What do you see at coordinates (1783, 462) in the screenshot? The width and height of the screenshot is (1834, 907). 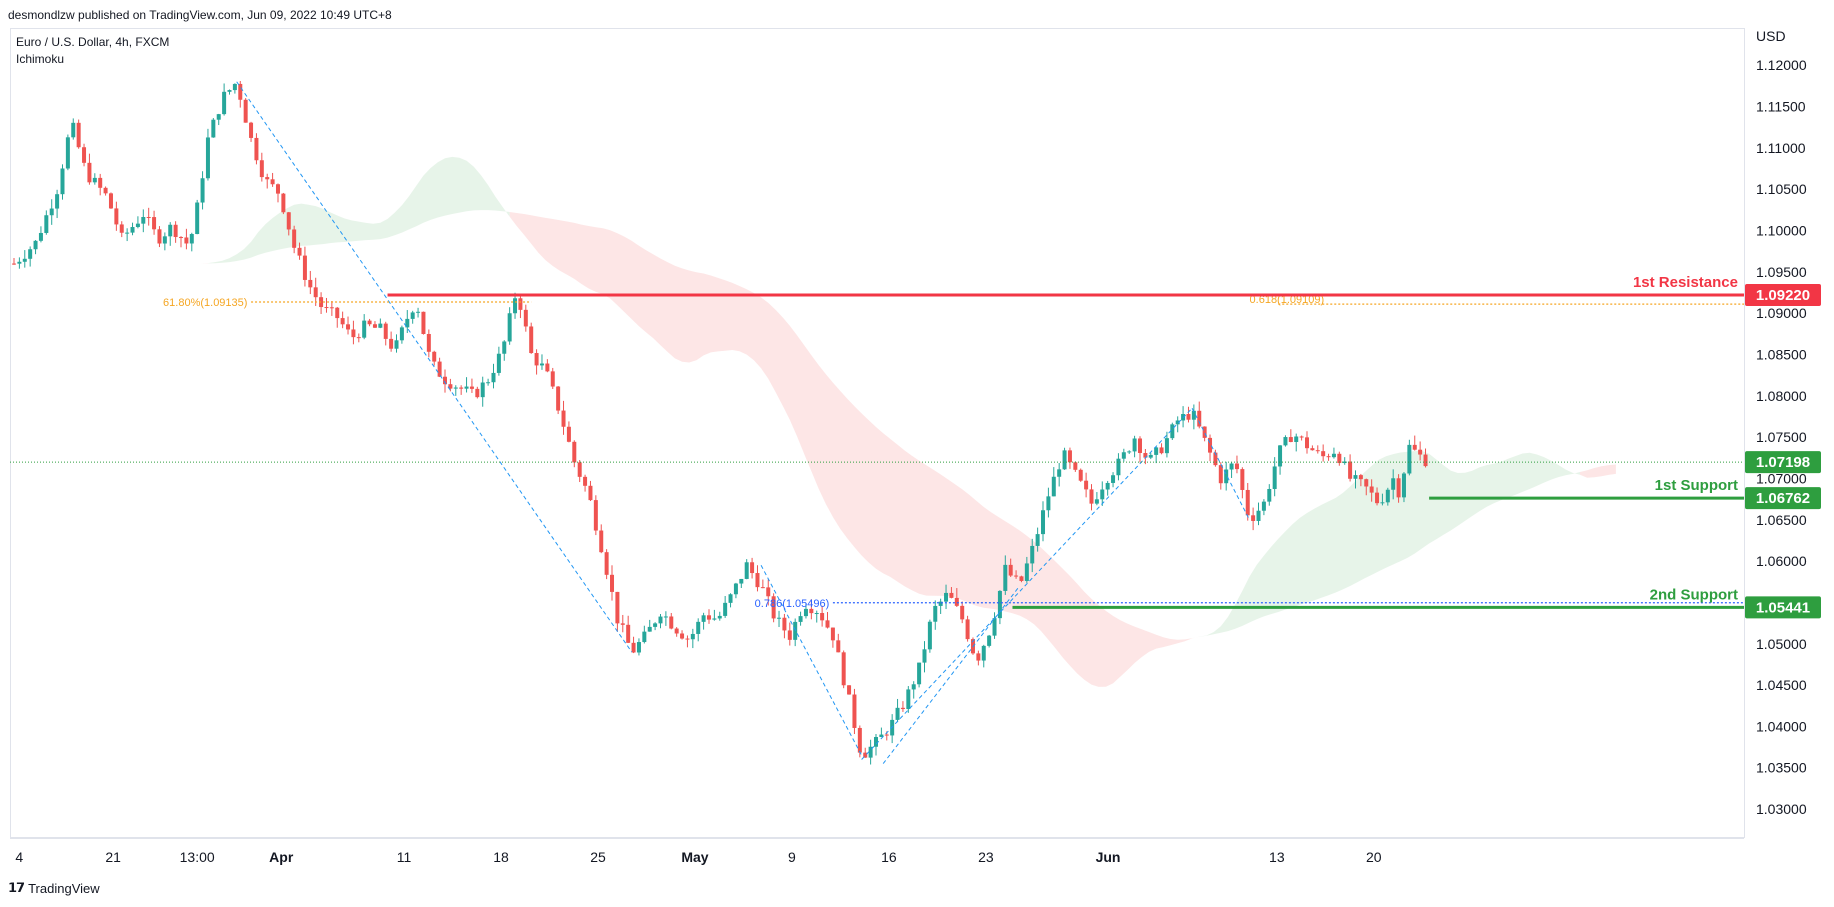 I see `current-price-badge` at bounding box center [1783, 462].